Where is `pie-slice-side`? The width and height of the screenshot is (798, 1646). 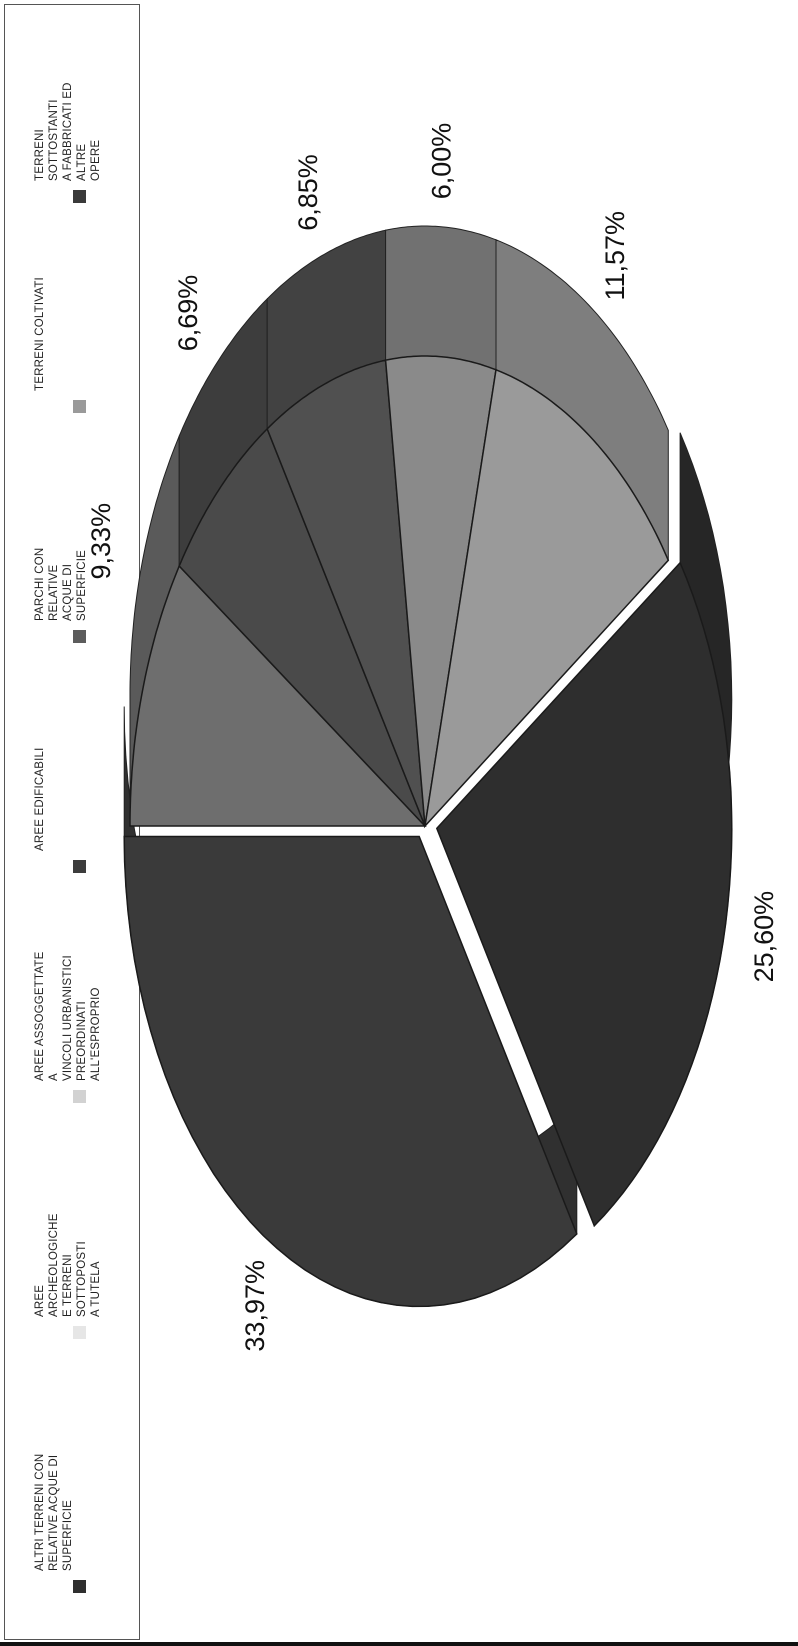
pie-slice-side is located at coordinates (441, 298).